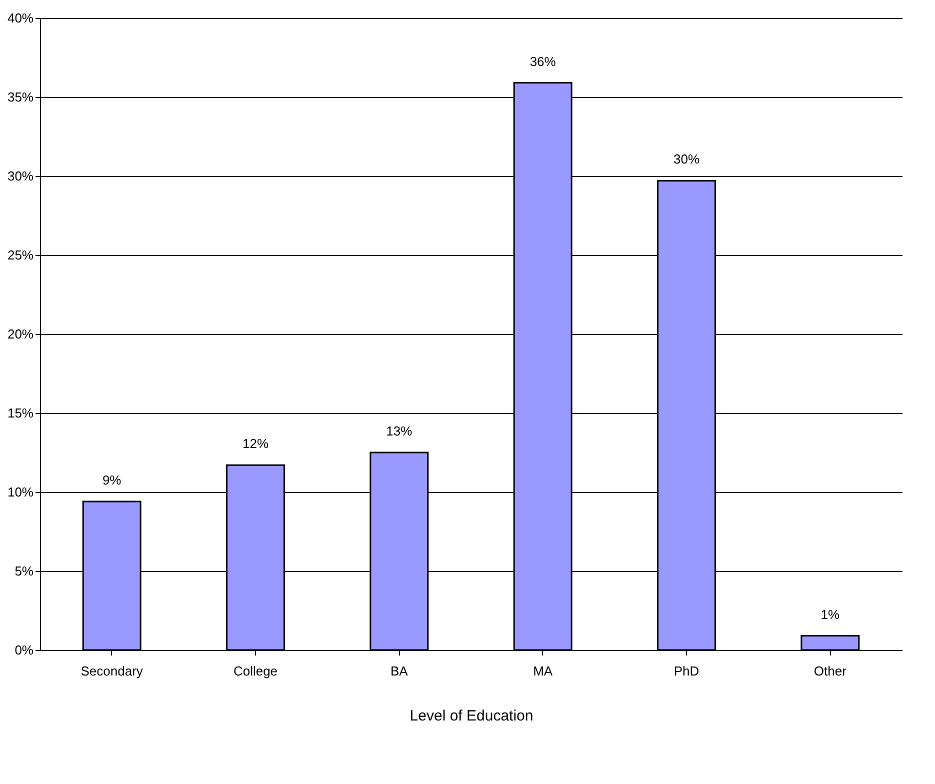  Describe the element at coordinates (20, 97) in the screenshot. I see `y-tick-label: 35%` at that location.